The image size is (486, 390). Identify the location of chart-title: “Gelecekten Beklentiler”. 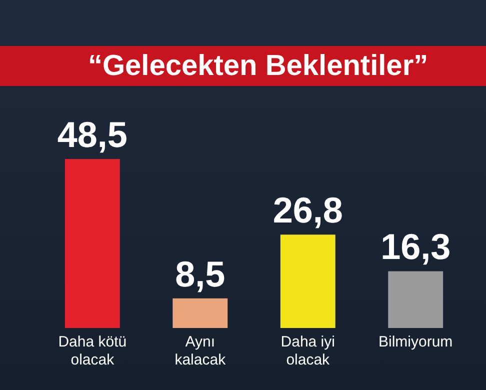
(243, 66).